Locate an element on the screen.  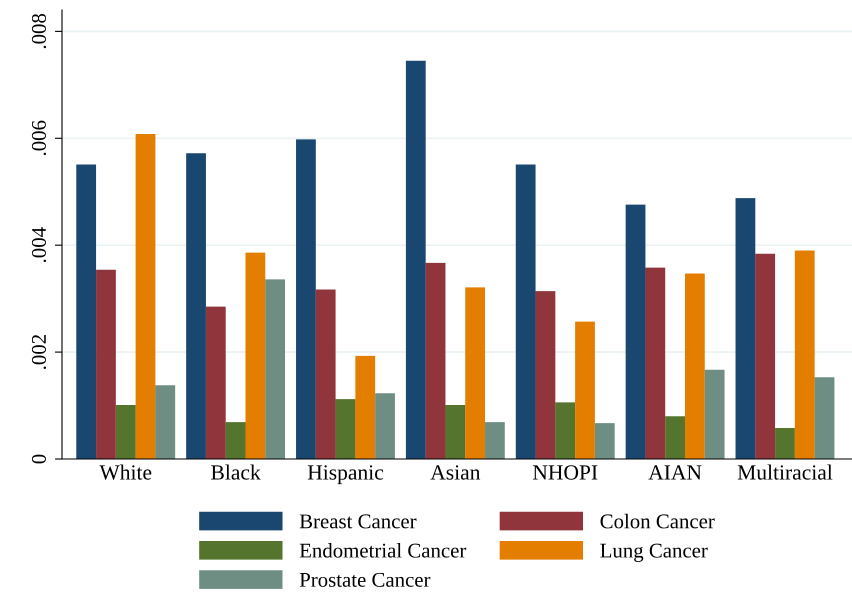
x-tick-label: Multiracial is located at coordinates (785, 472).